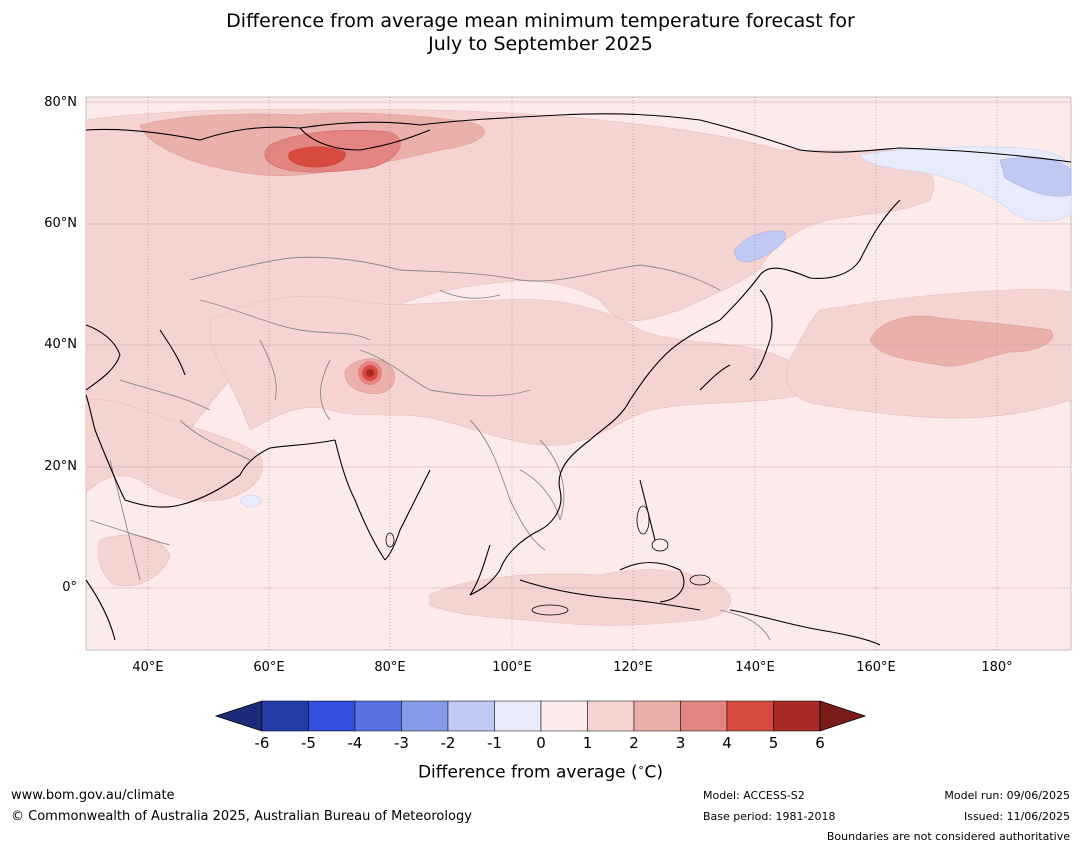 Image resolution: width=1081 pixels, height=850 pixels. I want to click on colorbar-tick-label: 4, so click(727, 743).